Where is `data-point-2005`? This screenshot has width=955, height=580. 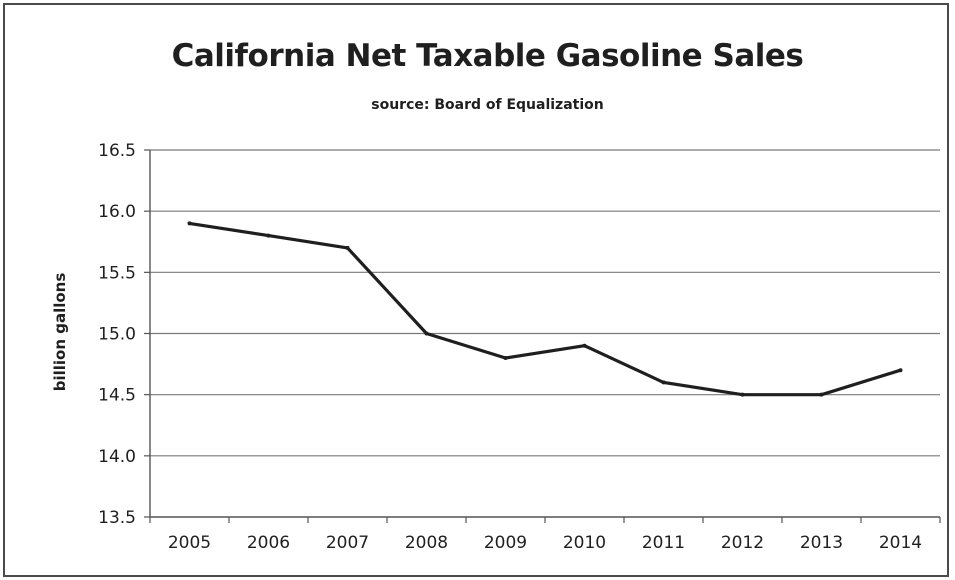 data-point-2005 is located at coordinates (189, 223).